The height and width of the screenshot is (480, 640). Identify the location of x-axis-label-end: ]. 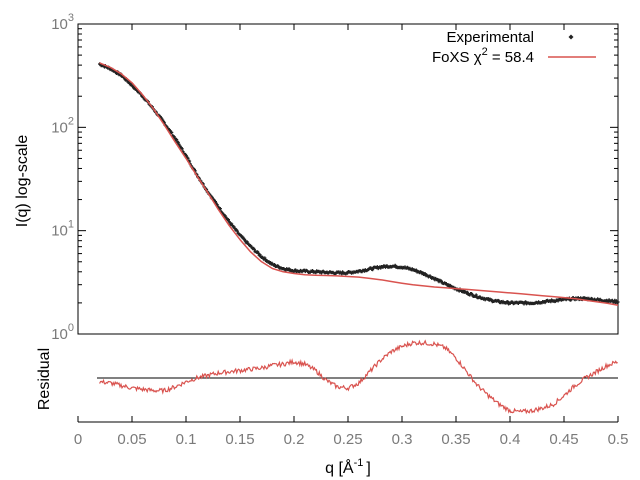
(368, 468).